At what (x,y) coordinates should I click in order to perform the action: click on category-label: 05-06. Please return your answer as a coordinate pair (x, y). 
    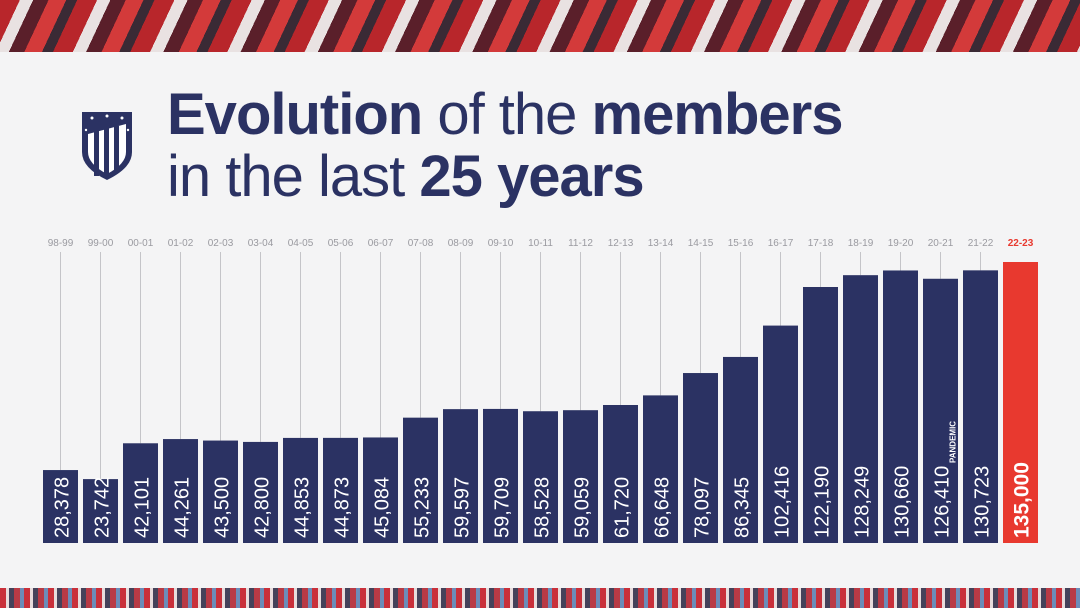
    Looking at the image, I should click on (341, 243).